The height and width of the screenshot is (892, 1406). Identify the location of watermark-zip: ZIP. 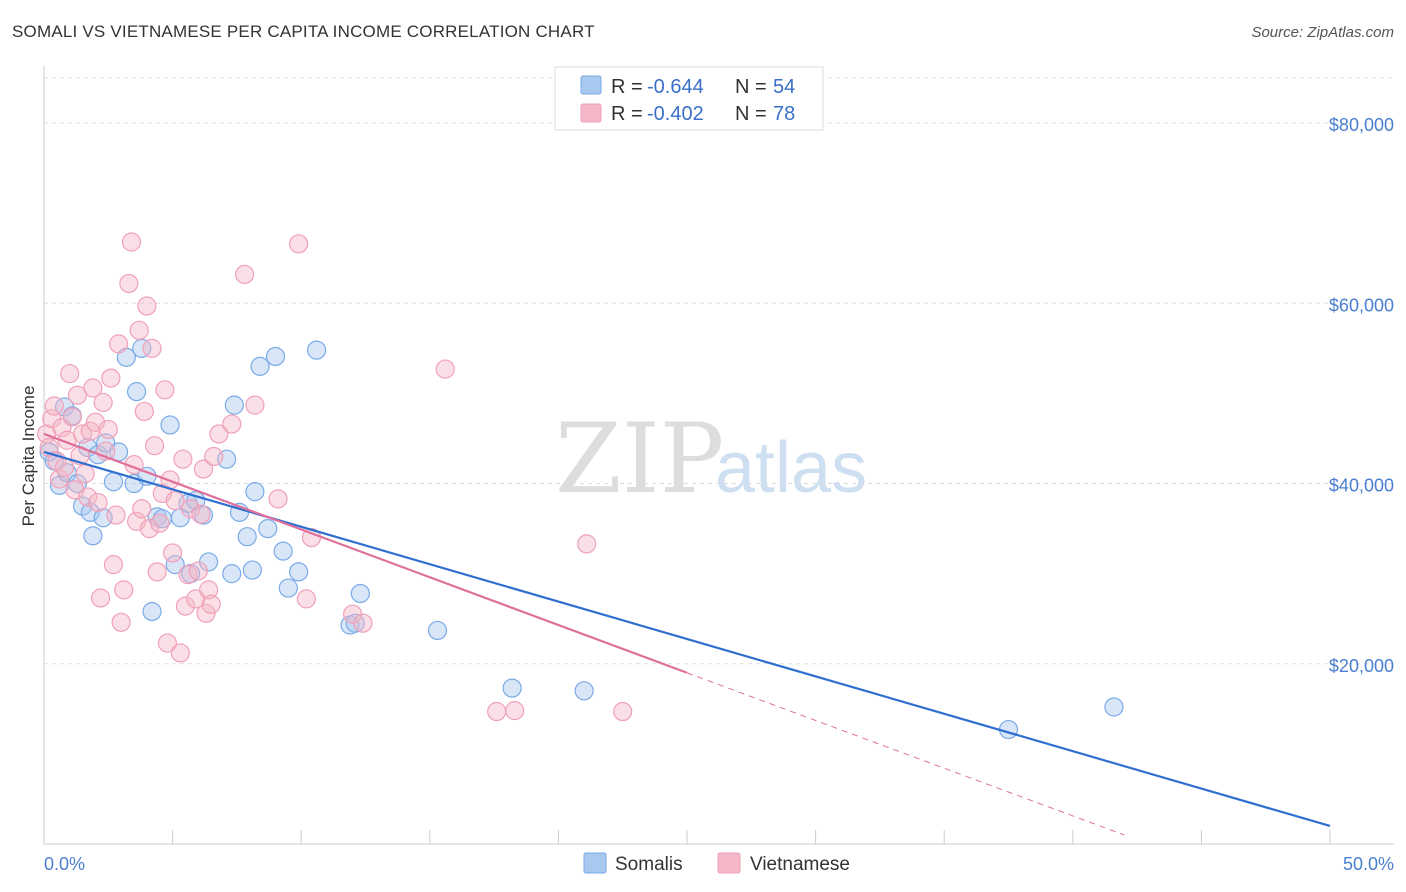
(639, 459).